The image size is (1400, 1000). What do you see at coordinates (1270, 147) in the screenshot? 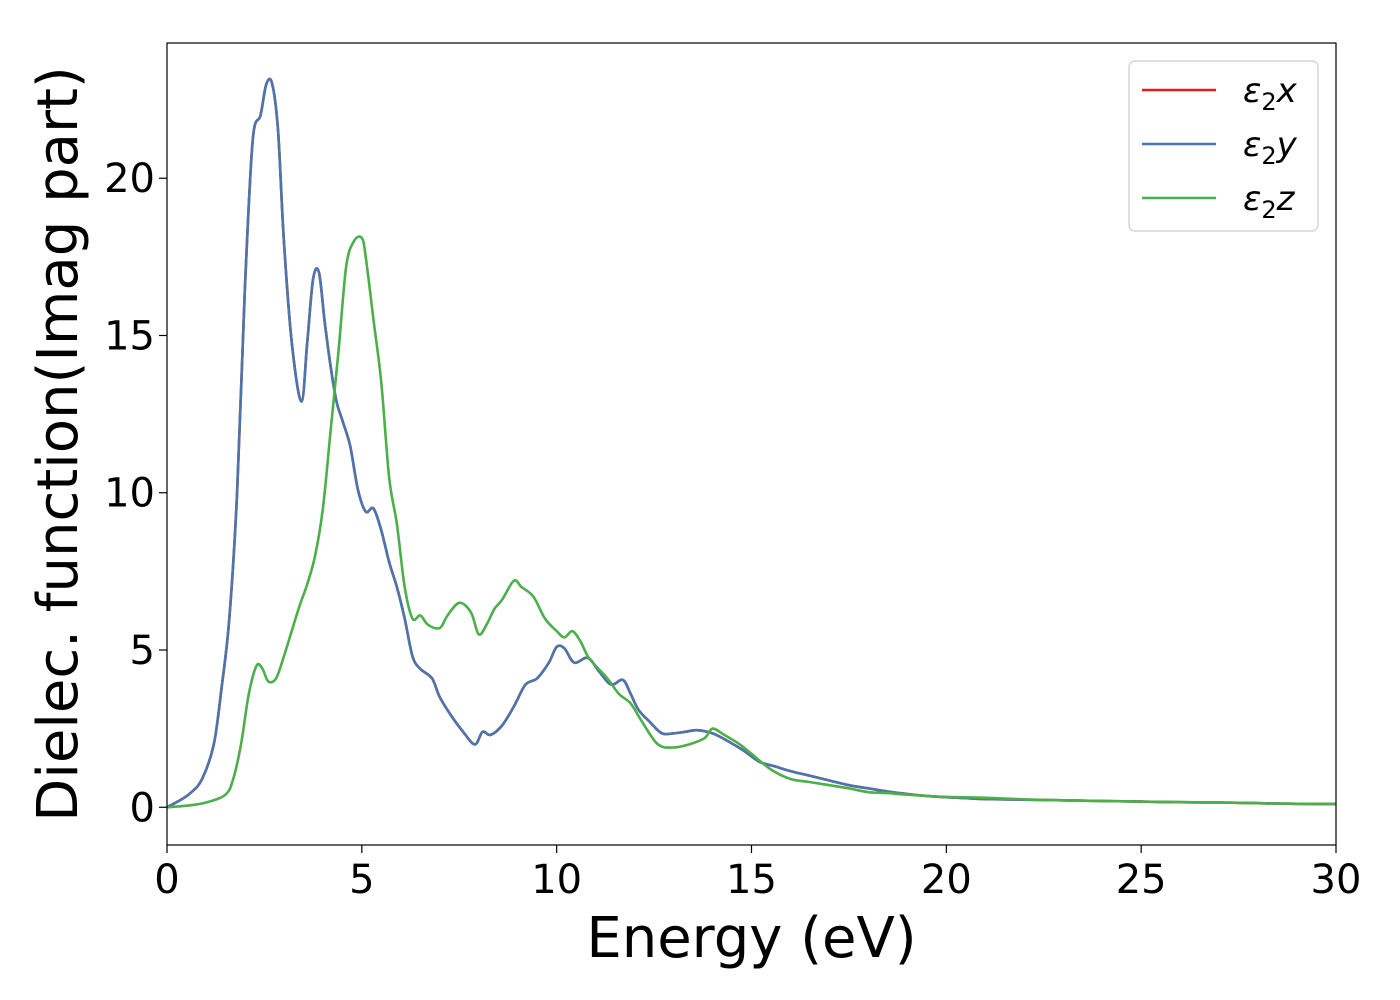
I see `legend-label-y: ε2y` at bounding box center [1270, 147].